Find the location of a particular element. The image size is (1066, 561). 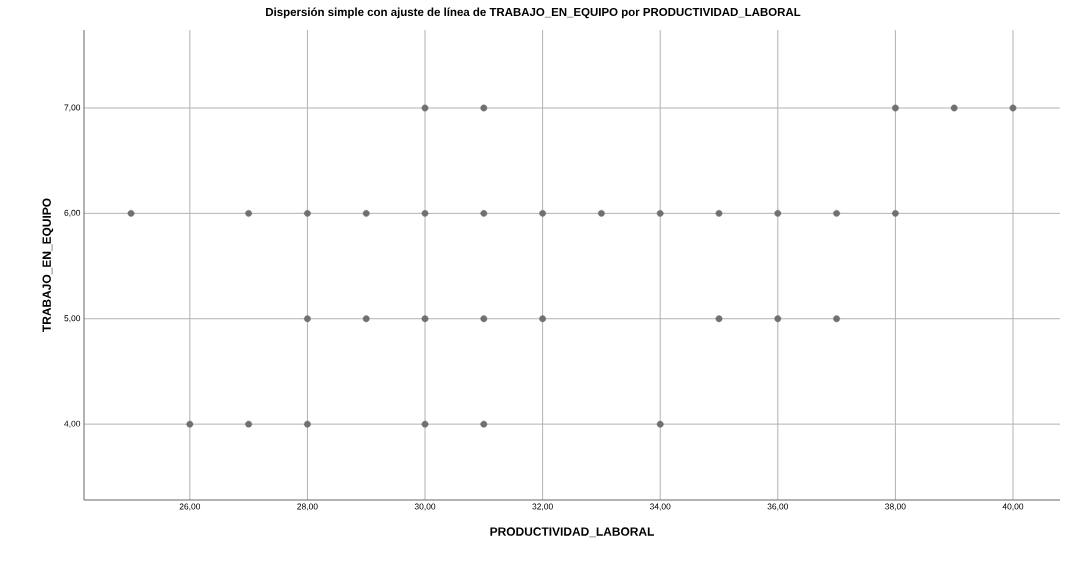

y-tick-label: 5,00 is located at coordinates (72, 319).